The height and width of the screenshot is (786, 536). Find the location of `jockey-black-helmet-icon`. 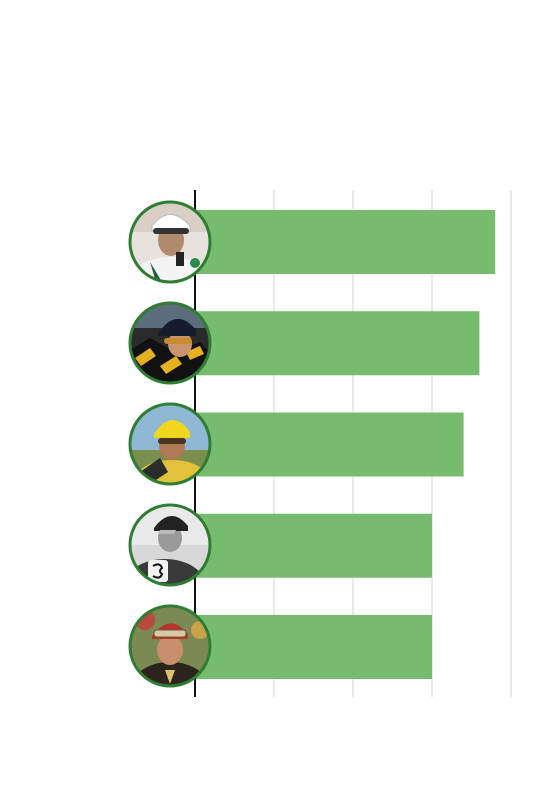

jockey-black-helmet-icon is located at coordinates (170, 343).